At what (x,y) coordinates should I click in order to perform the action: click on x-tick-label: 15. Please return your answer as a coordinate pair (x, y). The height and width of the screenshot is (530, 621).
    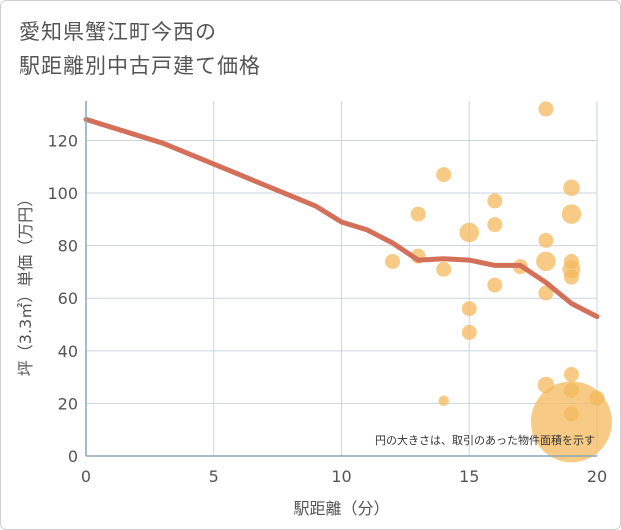
    Looking at the image, I should click on (469, 476).